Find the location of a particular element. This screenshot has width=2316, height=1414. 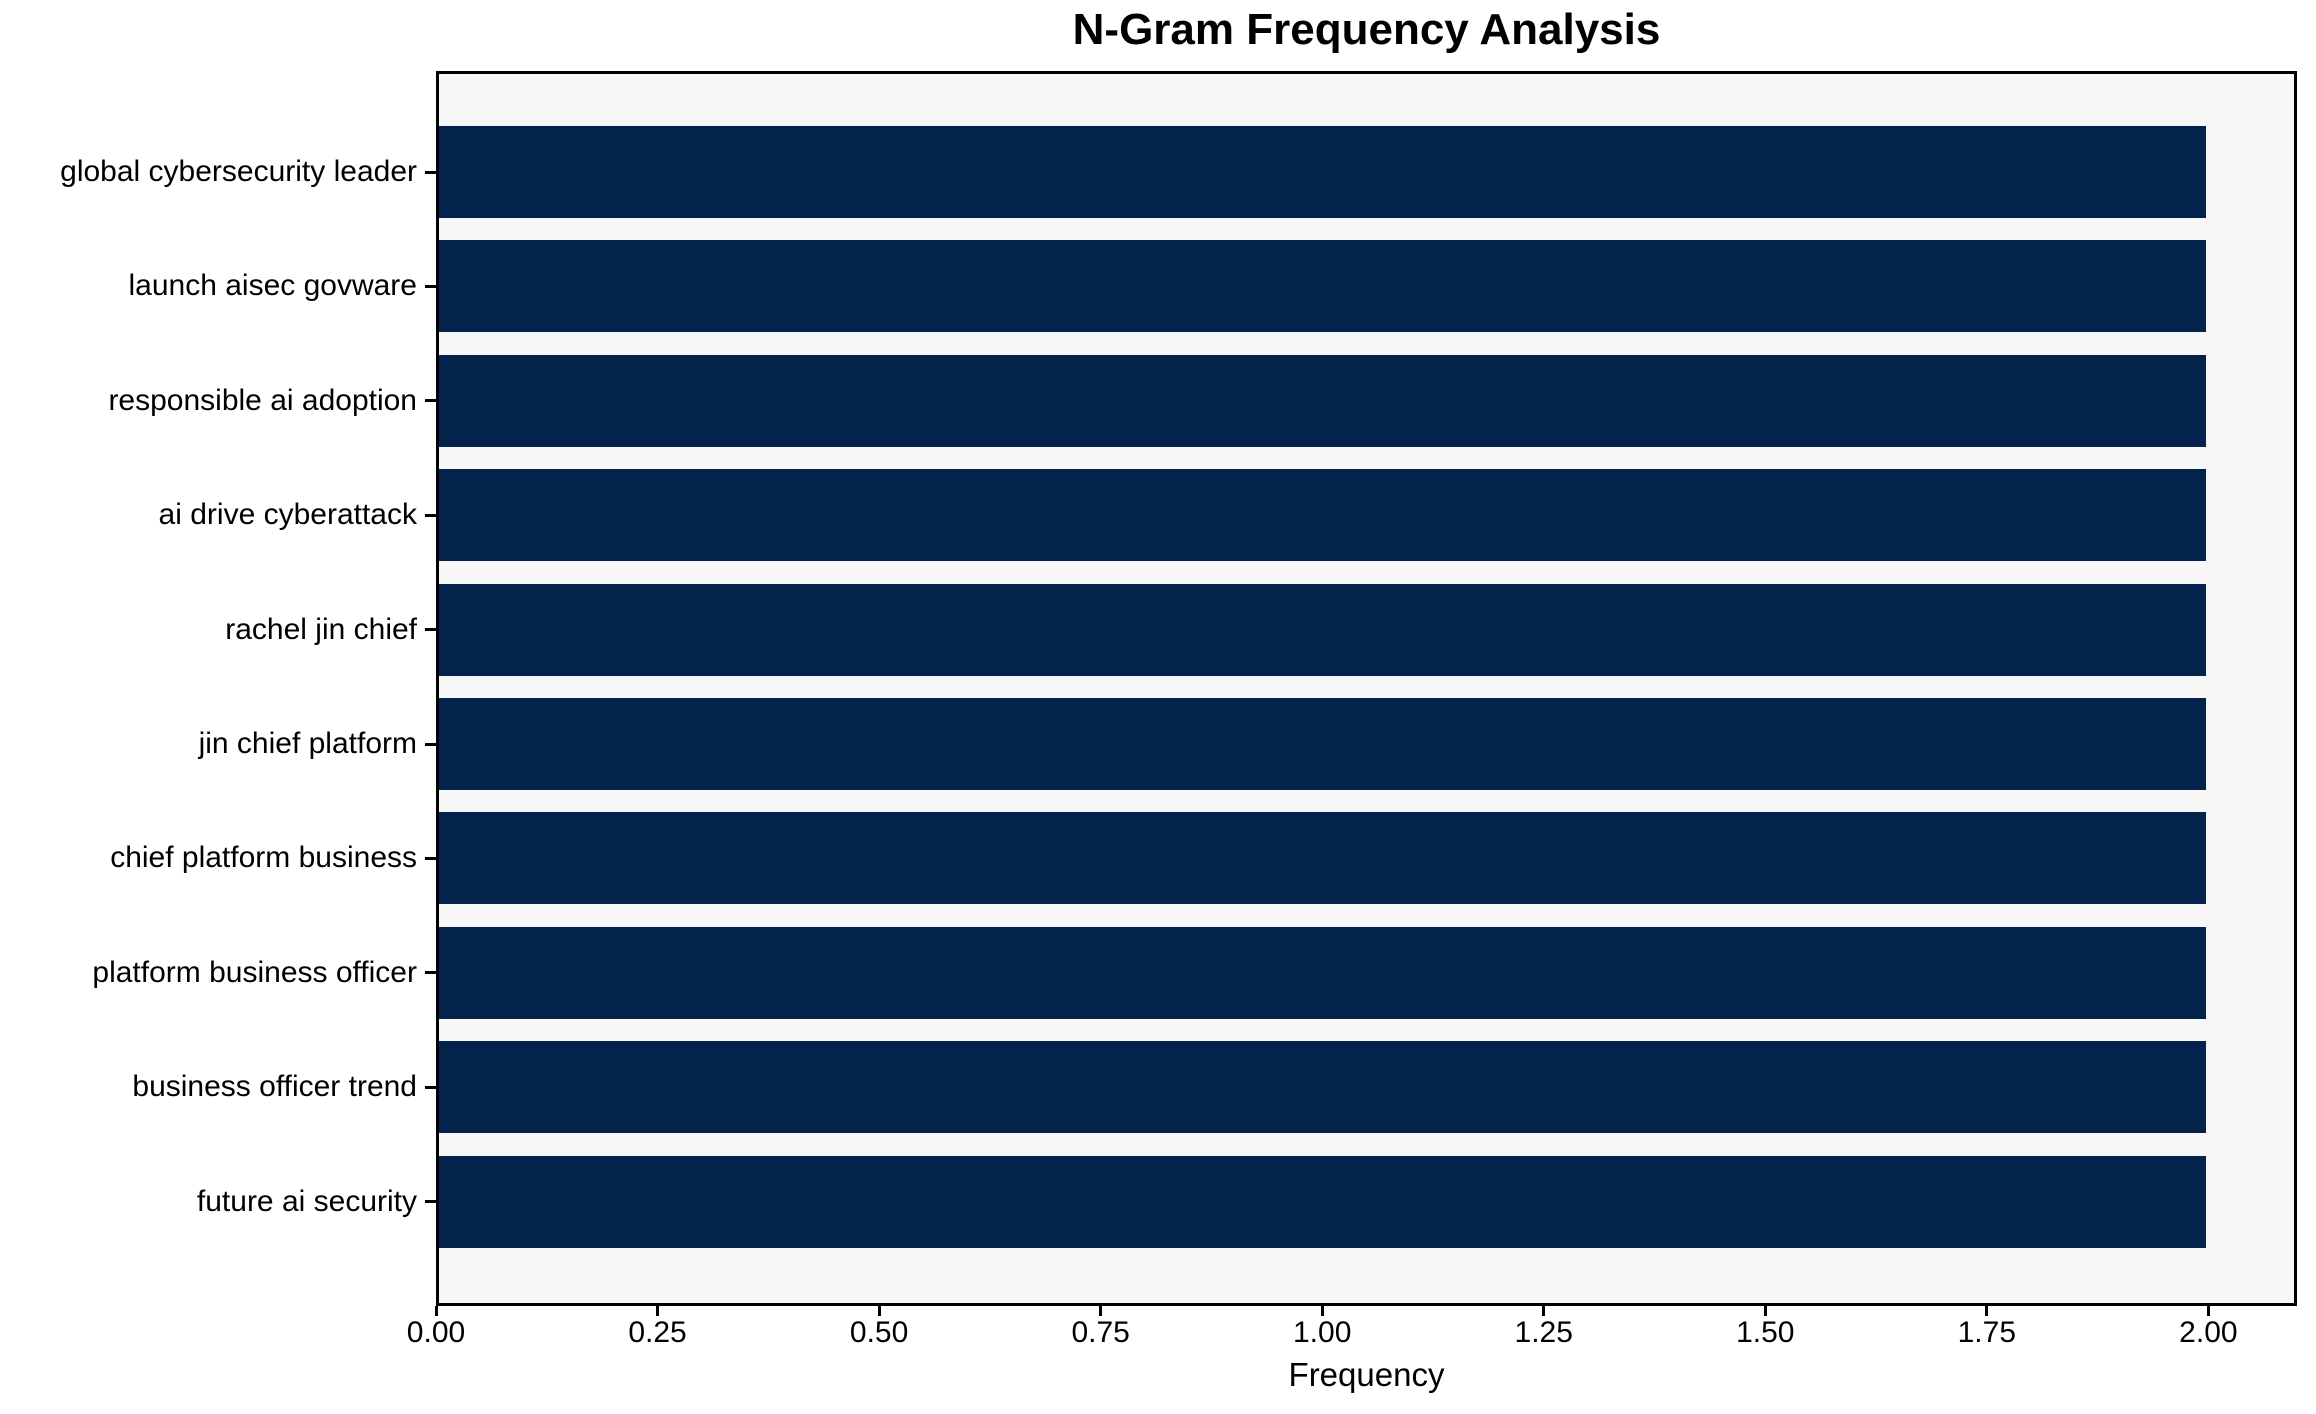

x-tick-label: 0.75 is located at coordinates (1100, 1332).